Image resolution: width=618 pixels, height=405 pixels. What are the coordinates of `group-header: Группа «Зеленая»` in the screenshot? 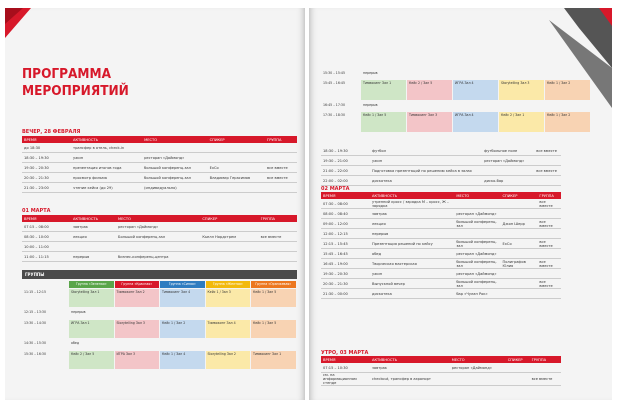 It's located at (91, 284).